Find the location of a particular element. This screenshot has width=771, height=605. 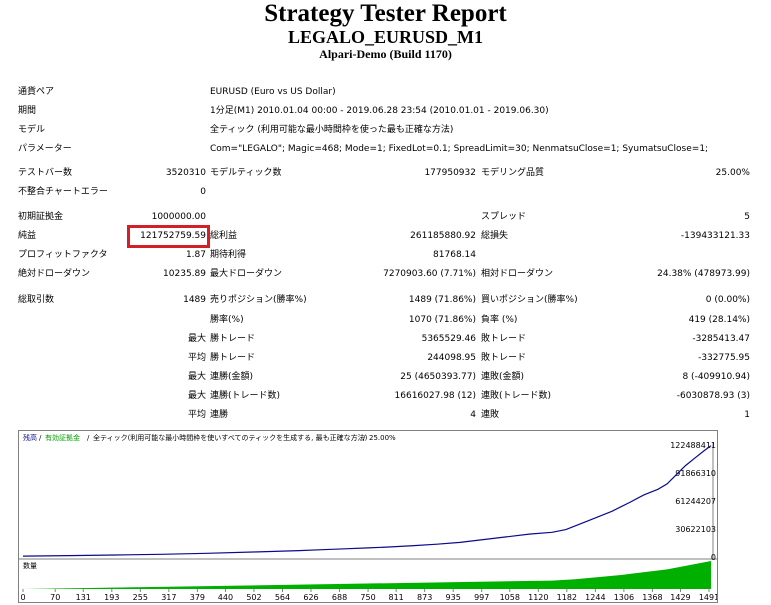

profit-factor-label: プロフィットファクタ is located at coordinates (63, 255).